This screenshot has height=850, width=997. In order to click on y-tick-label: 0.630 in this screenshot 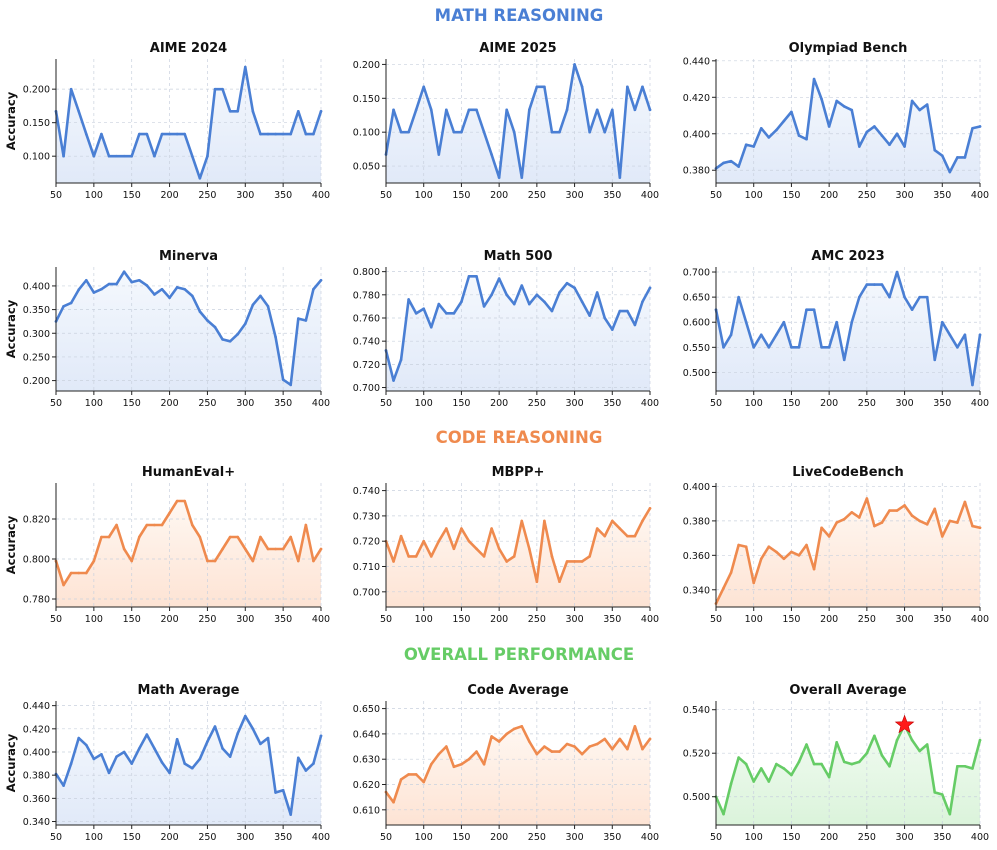, I will do `click(366, 760)`.